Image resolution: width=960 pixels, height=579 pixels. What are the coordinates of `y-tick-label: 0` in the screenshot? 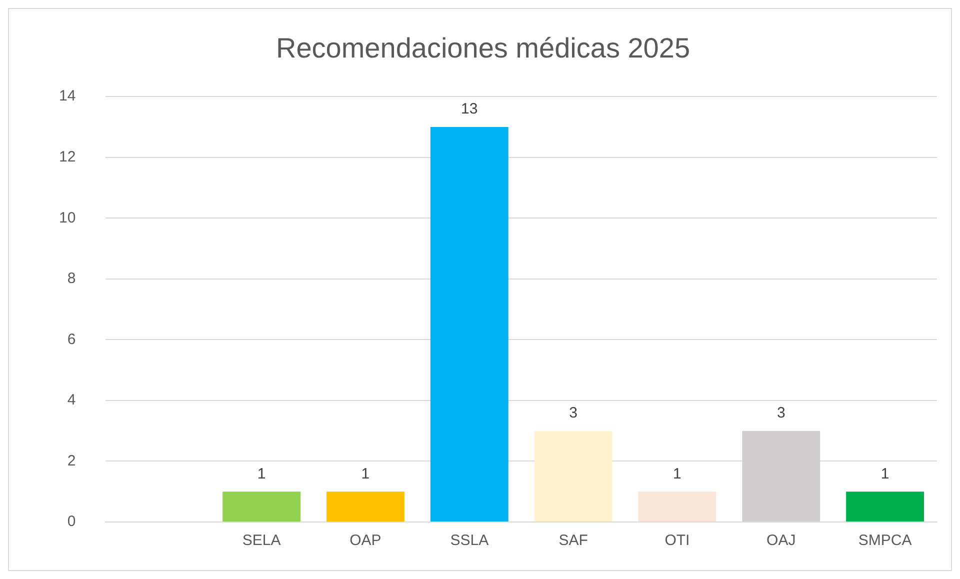 It's located at (71, 521).